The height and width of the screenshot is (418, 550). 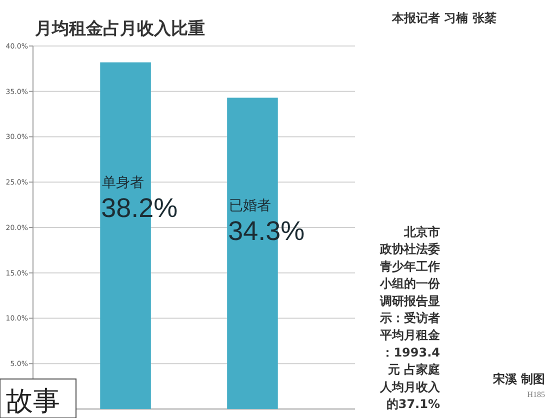 I want to click on x-tick-label: 单身者, so click(x=123, y=183).